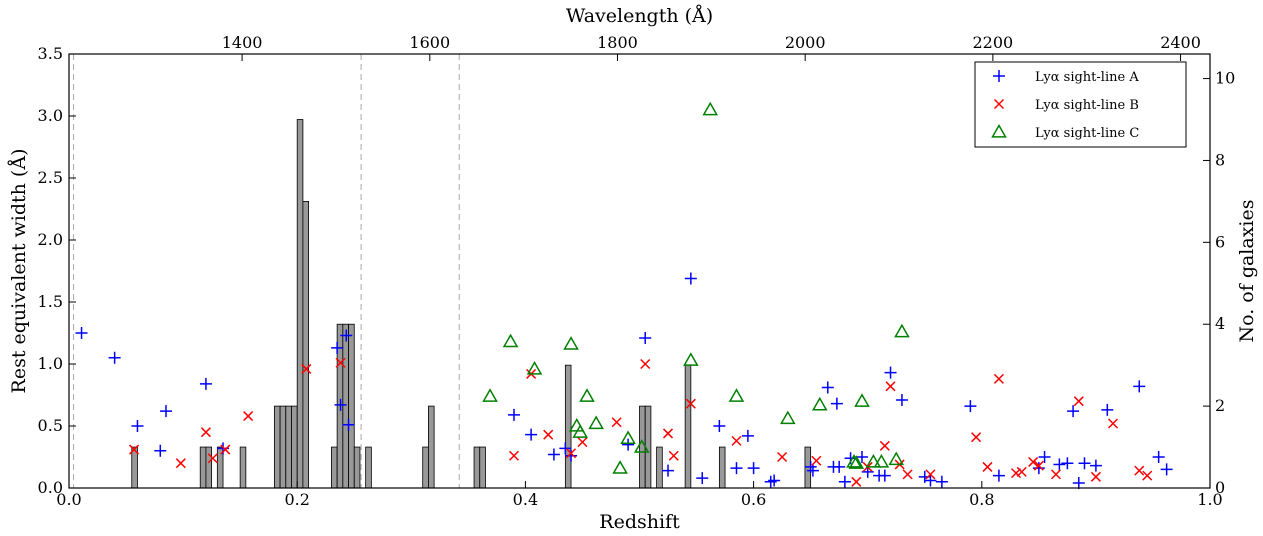 The height and width of the screenshot is (536, 1263). I want to click on y2-tick-label: 6, so click(1220, 241).